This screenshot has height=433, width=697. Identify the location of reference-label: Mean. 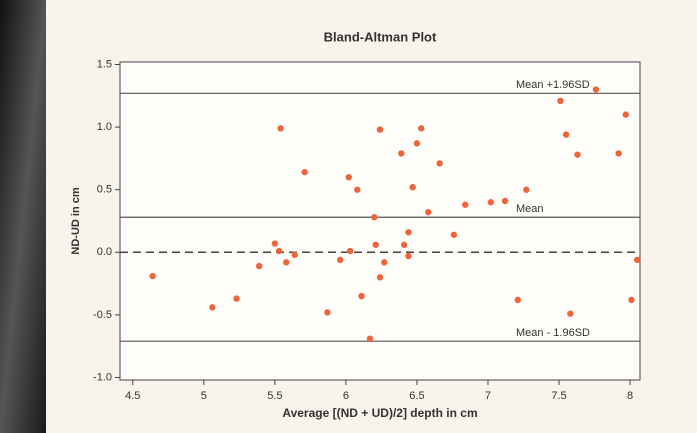
(530, 209).